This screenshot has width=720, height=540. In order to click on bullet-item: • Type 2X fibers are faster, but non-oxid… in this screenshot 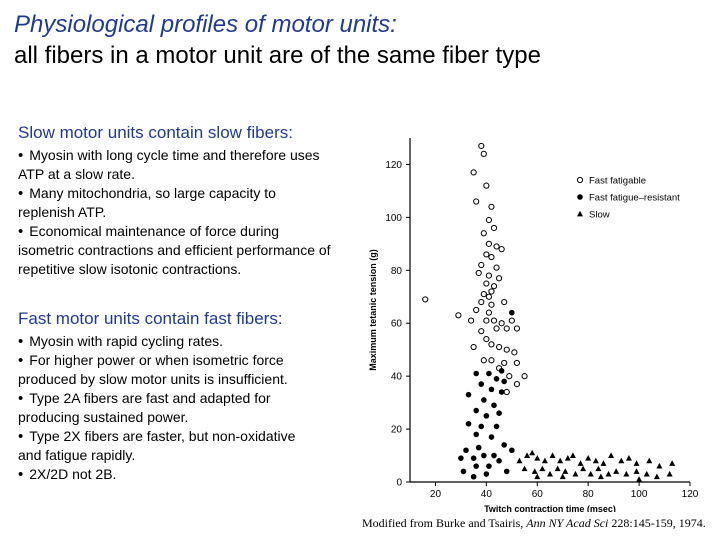, I will do `click(193, 446)`.